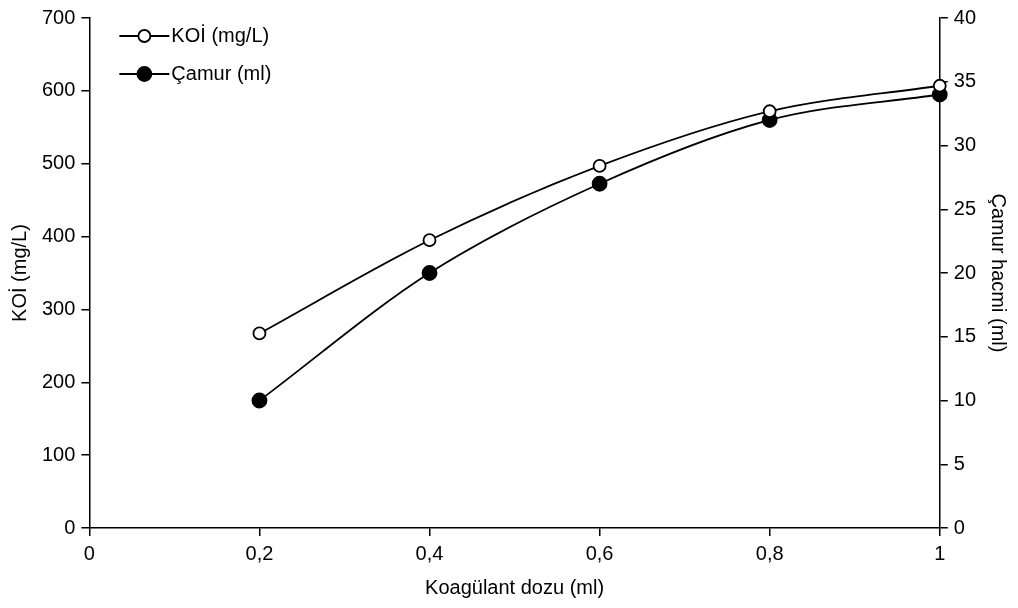  What do you see at coordinates (964, 144) in the screenshot?
I see `y2-tick-label: 30` at bounding box center [964, 144].